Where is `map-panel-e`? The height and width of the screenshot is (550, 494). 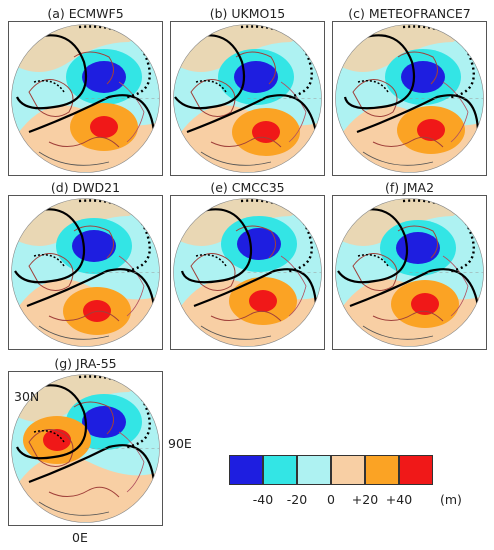
map-panel-e is located at coordinates (247, 272).